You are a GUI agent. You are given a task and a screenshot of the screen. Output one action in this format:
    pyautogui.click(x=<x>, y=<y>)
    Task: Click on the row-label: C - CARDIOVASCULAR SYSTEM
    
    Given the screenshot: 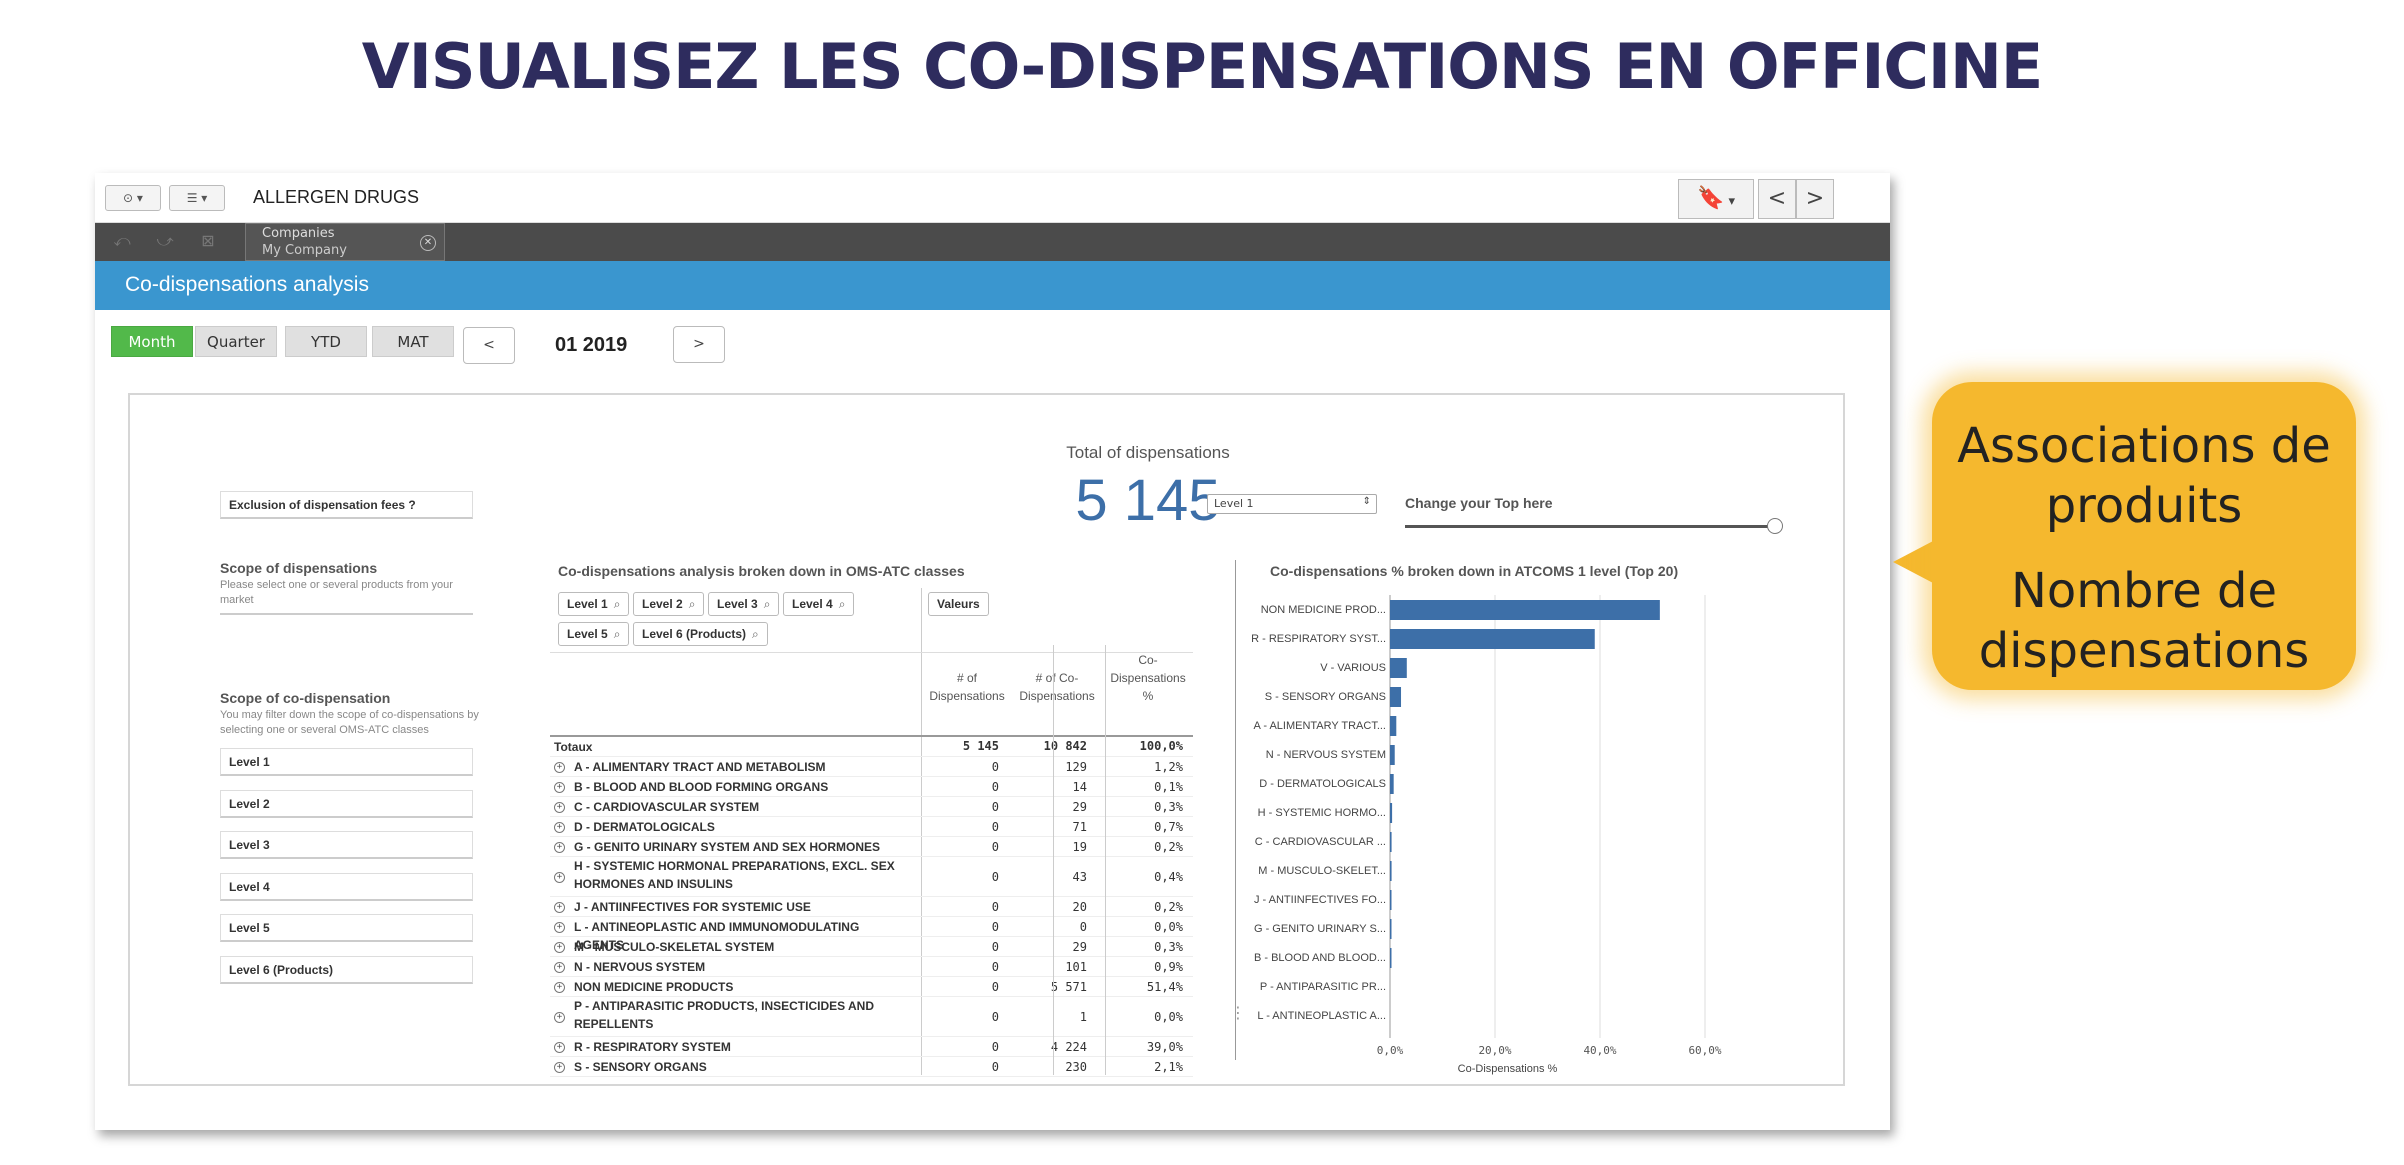 What is the action you would take?
    pyautogui.click(x=667, y=807)
    